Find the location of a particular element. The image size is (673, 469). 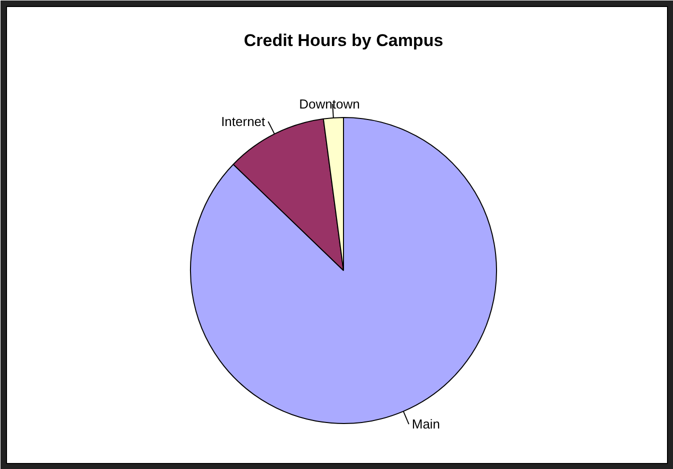

slice-label: Internet is located at coordinates (243, 121).